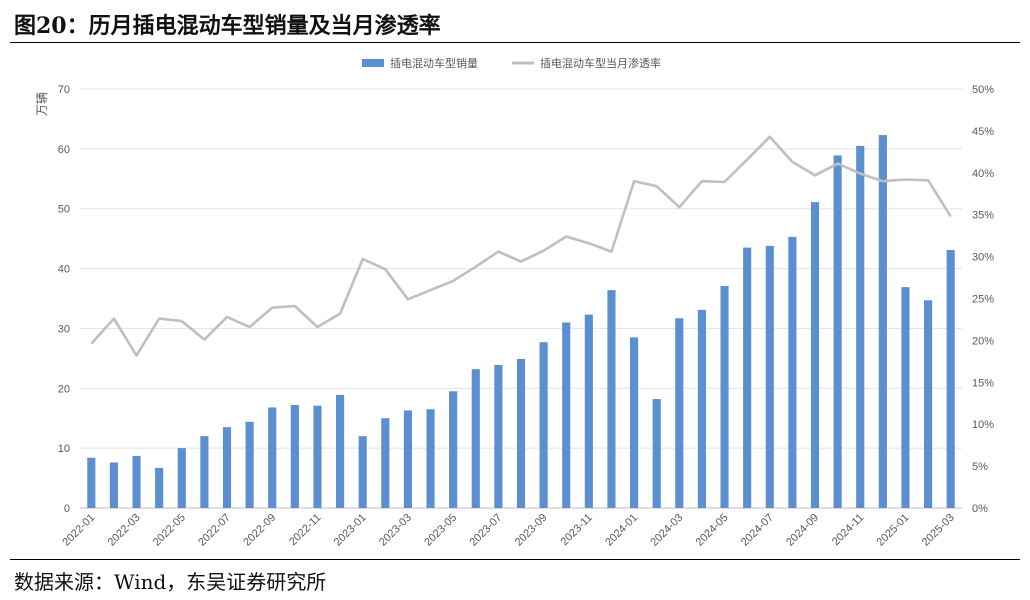 The width and height of the screenshot is (1030, 600). I want to click on x-tick-label: 2022-03, so click(124, 530).